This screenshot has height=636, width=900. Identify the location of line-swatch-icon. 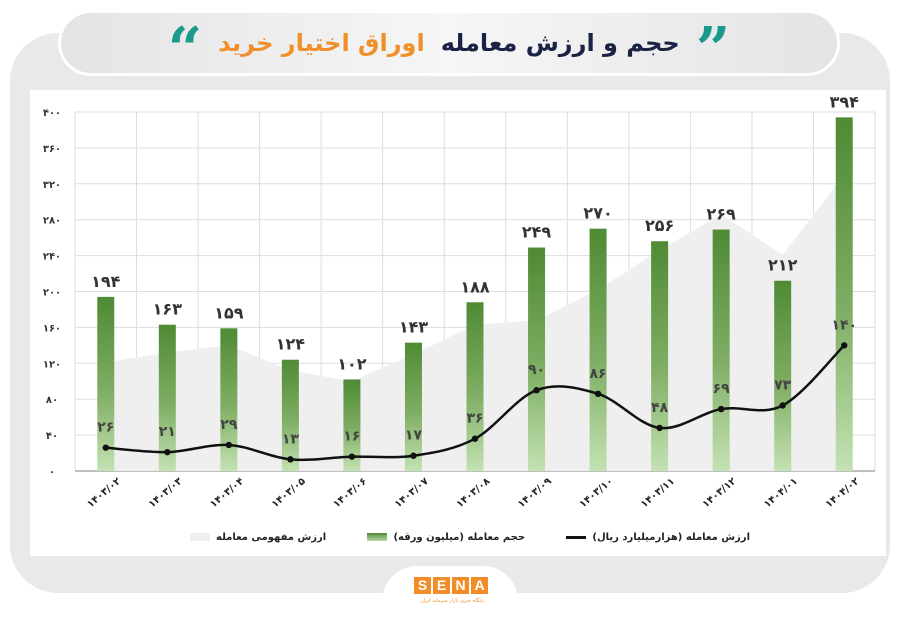
(576, 537).